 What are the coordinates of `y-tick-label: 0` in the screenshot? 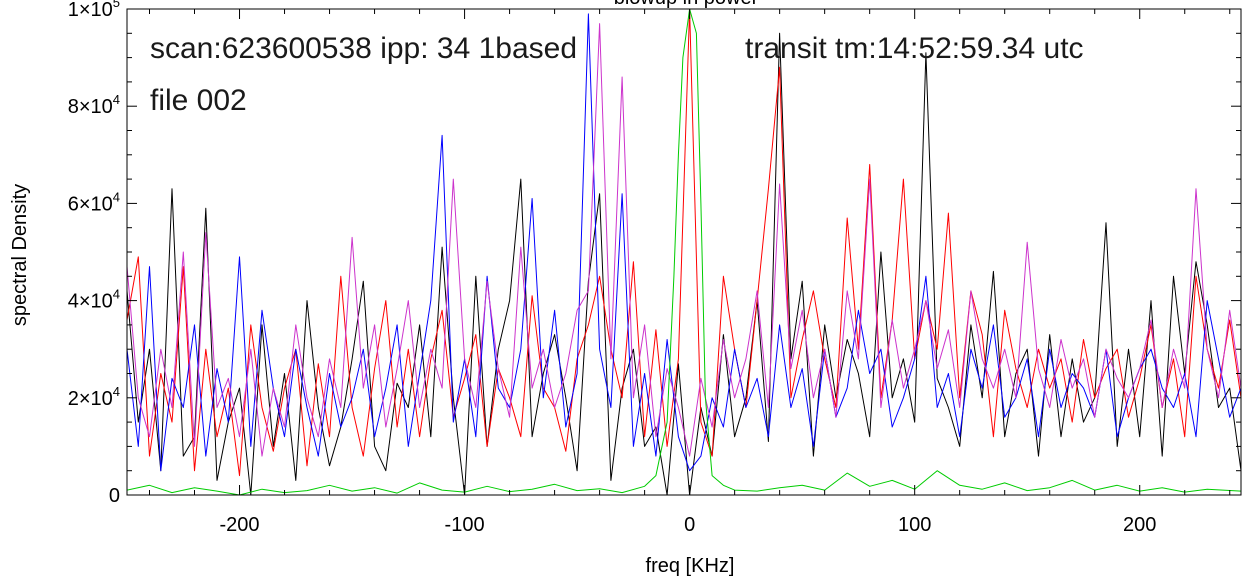 It's located at (114, 496).